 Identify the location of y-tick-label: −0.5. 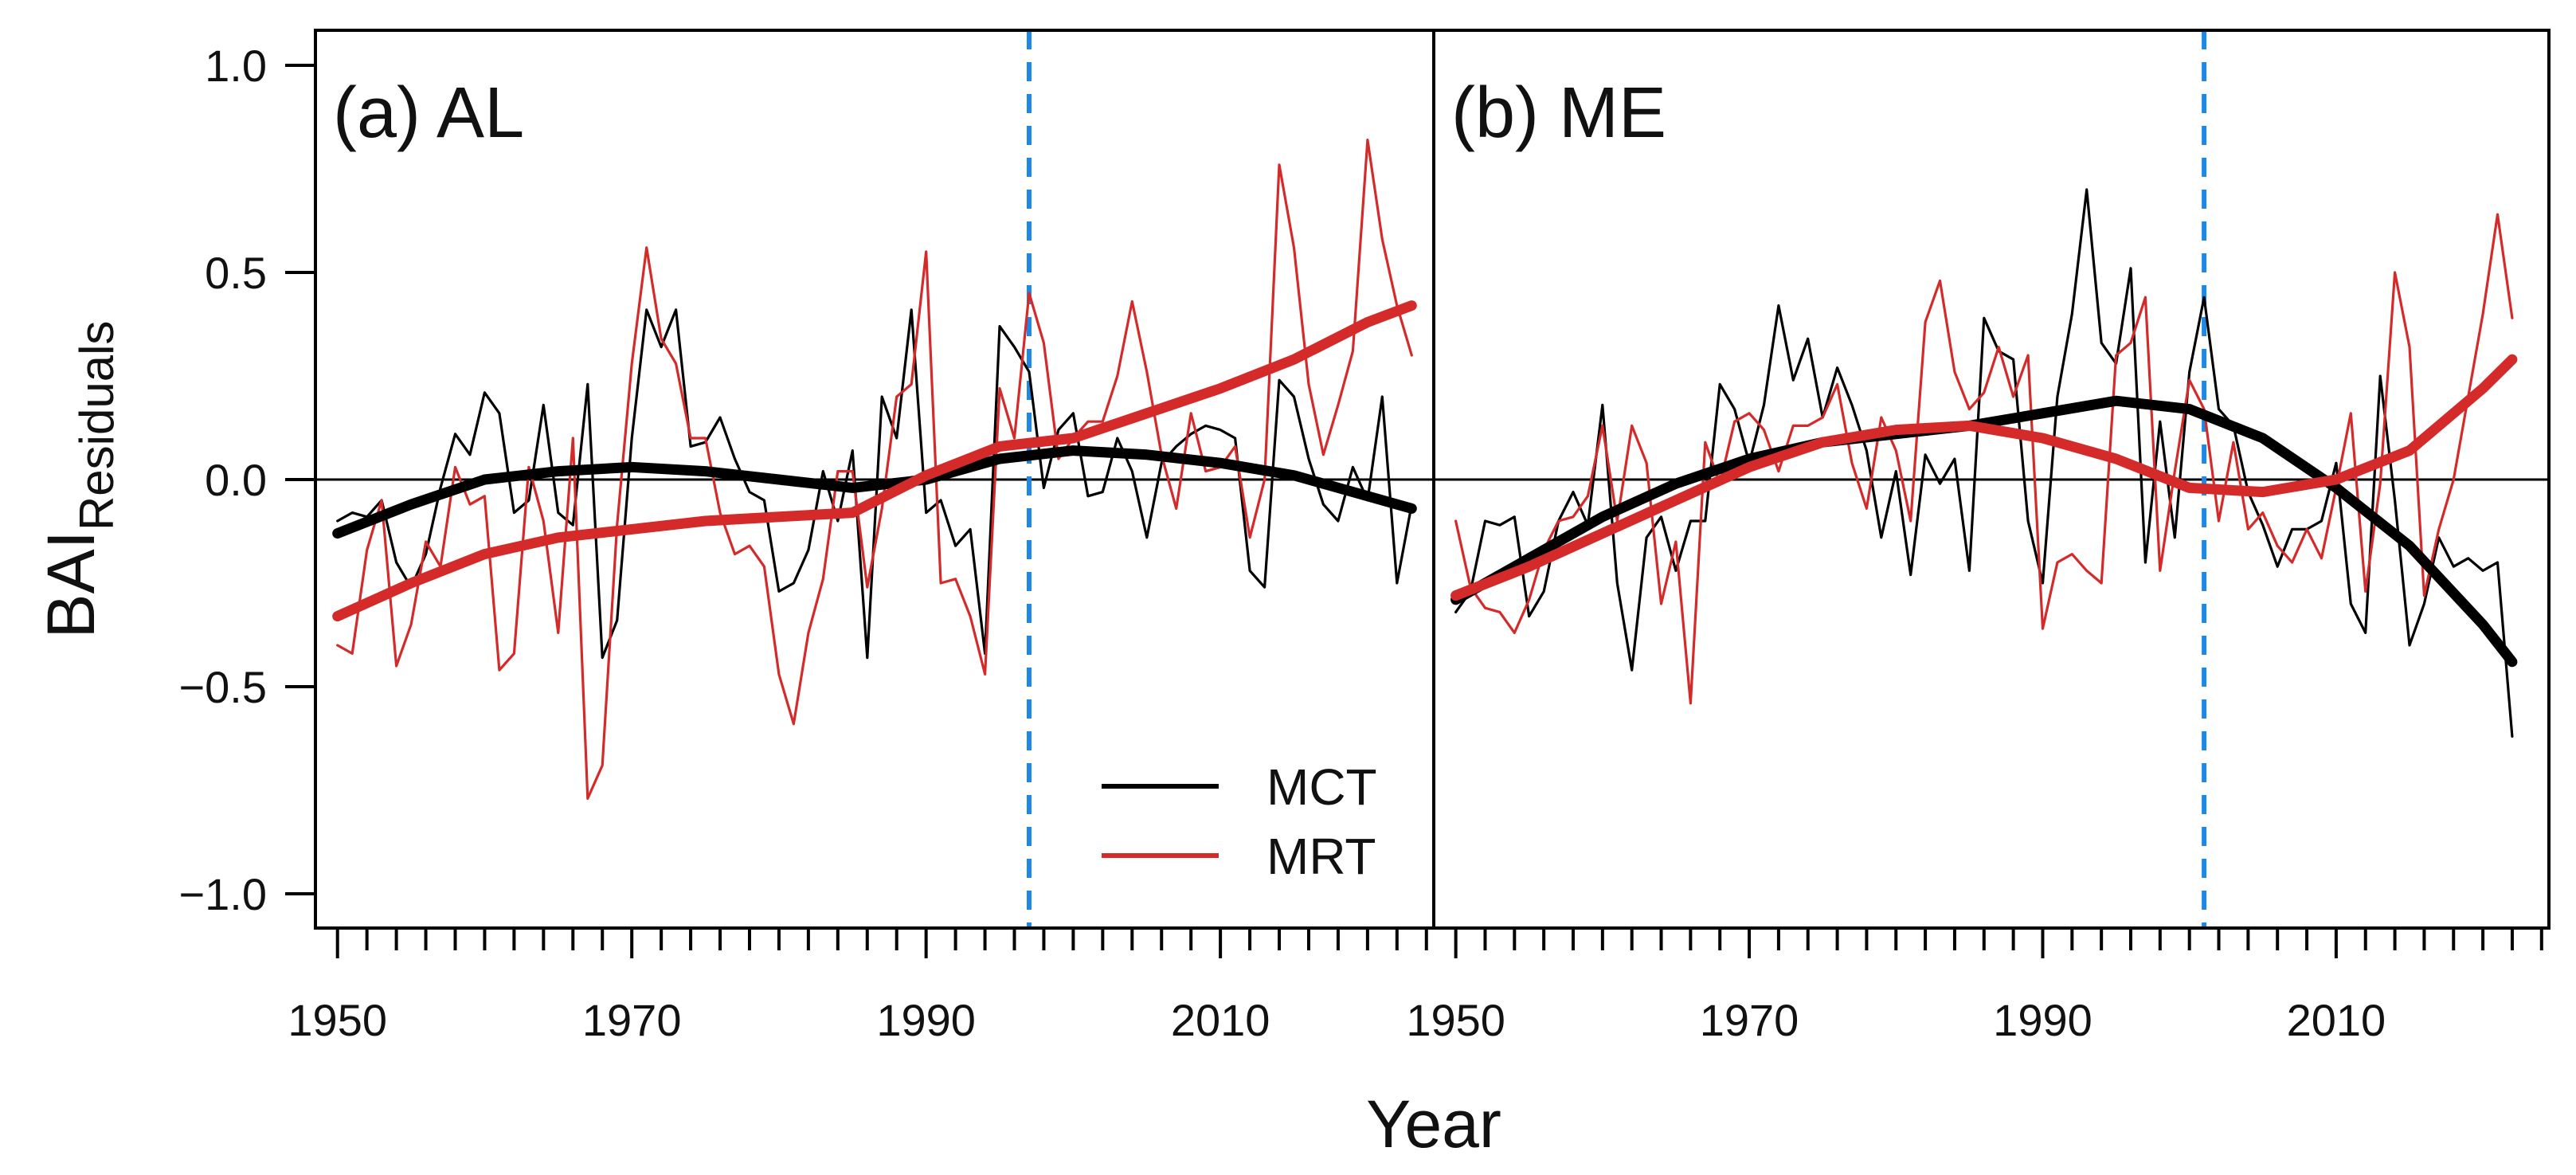
(222, 687).